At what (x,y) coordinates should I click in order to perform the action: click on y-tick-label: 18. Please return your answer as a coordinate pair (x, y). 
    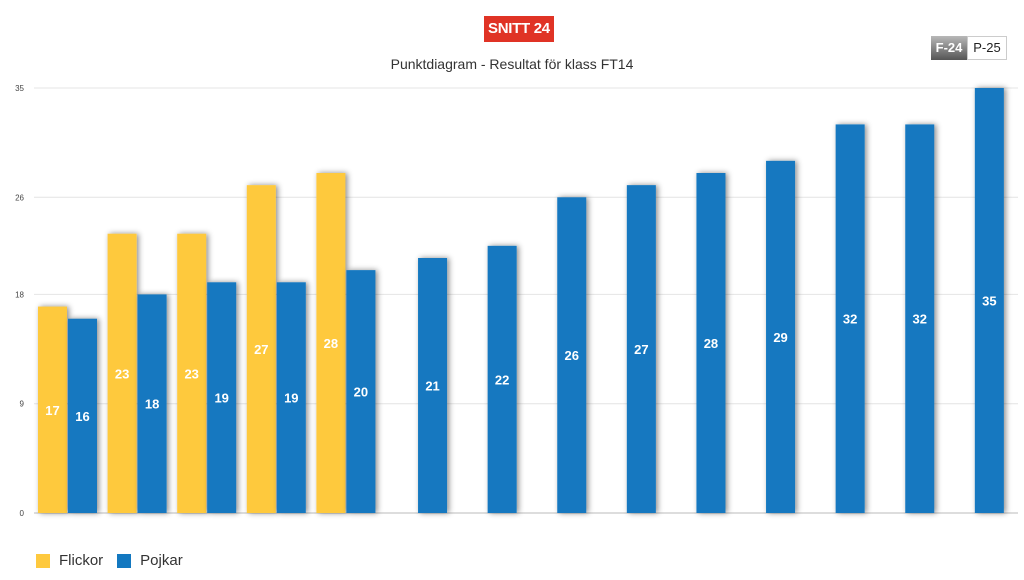
    Looking at the image, I should click on (19, 294).